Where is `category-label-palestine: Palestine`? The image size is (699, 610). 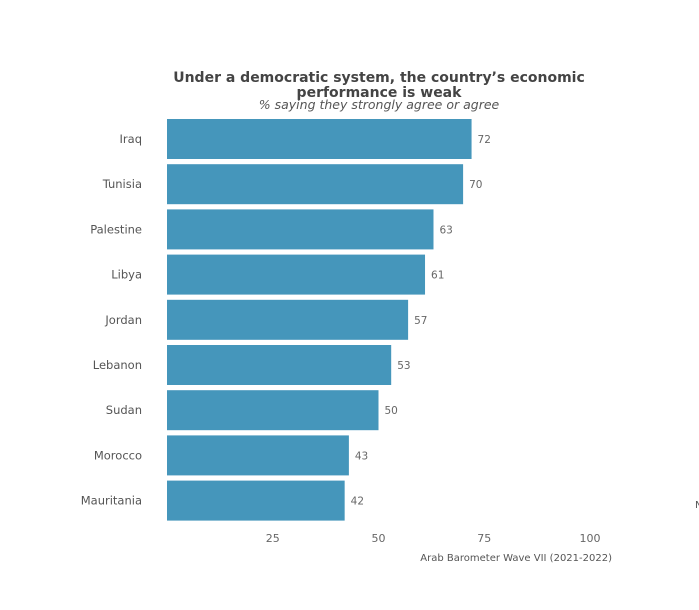 category-label-palestine: Palestine is located at coordinates (116, 229).